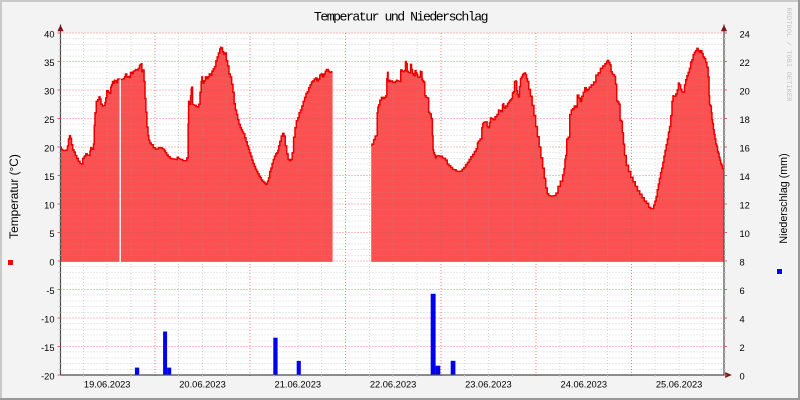 The image size is (800, 400). I want to click on svg-text: 35, so click(49, 63).